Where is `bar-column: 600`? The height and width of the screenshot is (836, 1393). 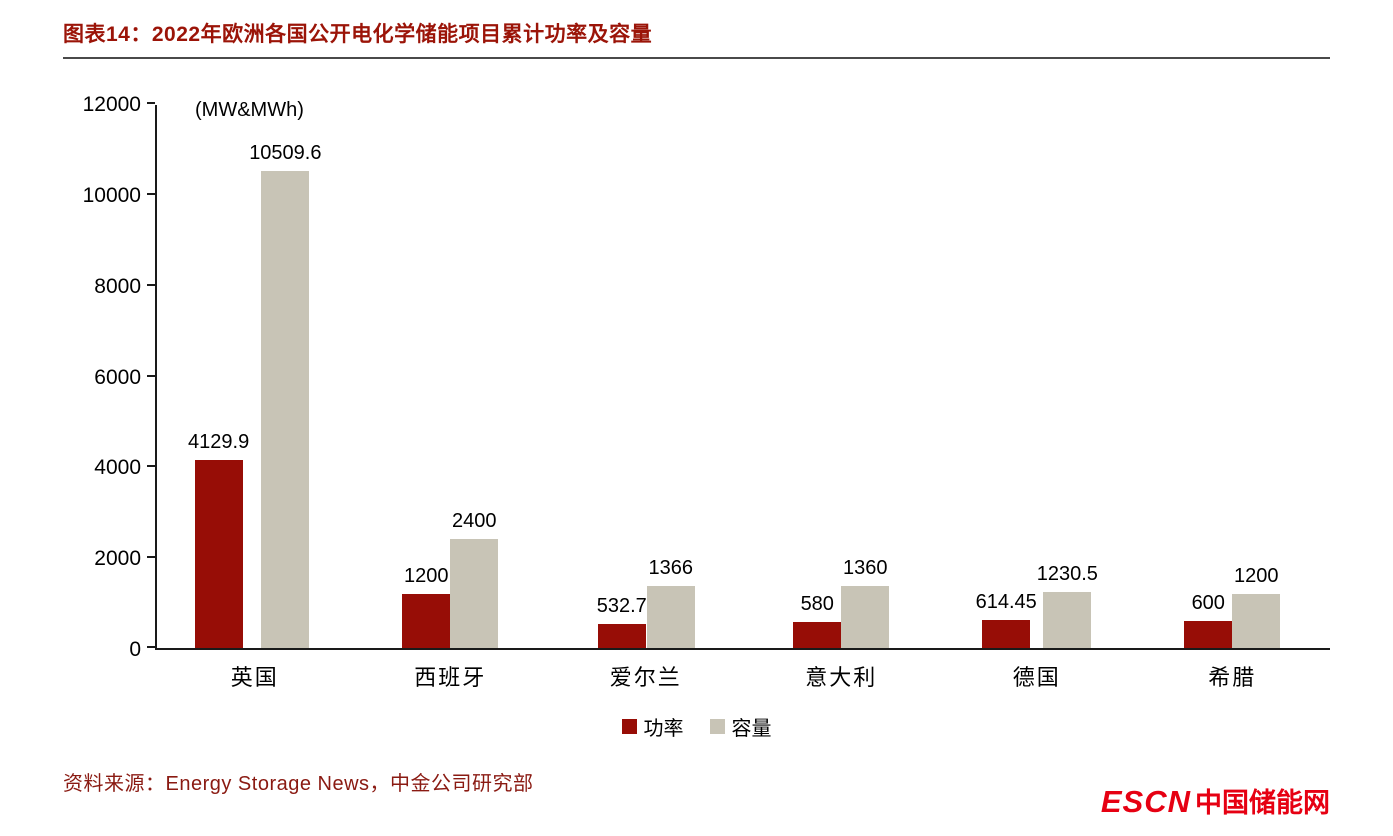
bar-column: 600 is located at coordinates (1208, 376).